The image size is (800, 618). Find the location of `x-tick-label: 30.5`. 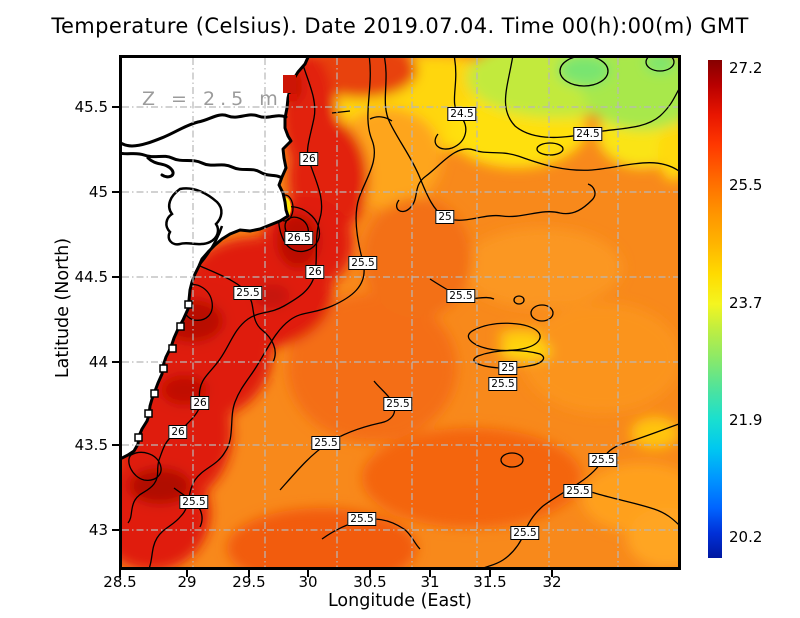

x-tick-label: 30.5 is located at coordinates (370, 582).